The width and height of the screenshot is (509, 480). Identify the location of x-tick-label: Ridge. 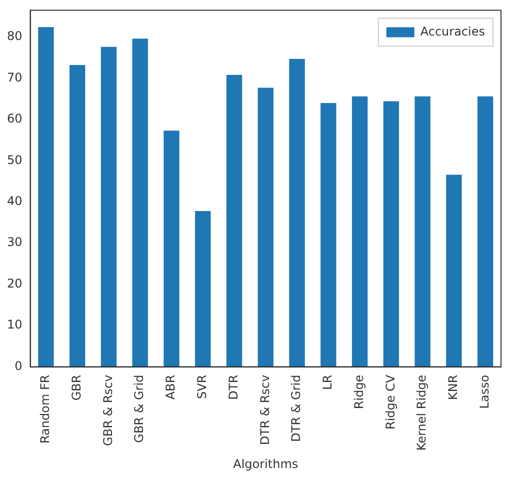
(359, 392).